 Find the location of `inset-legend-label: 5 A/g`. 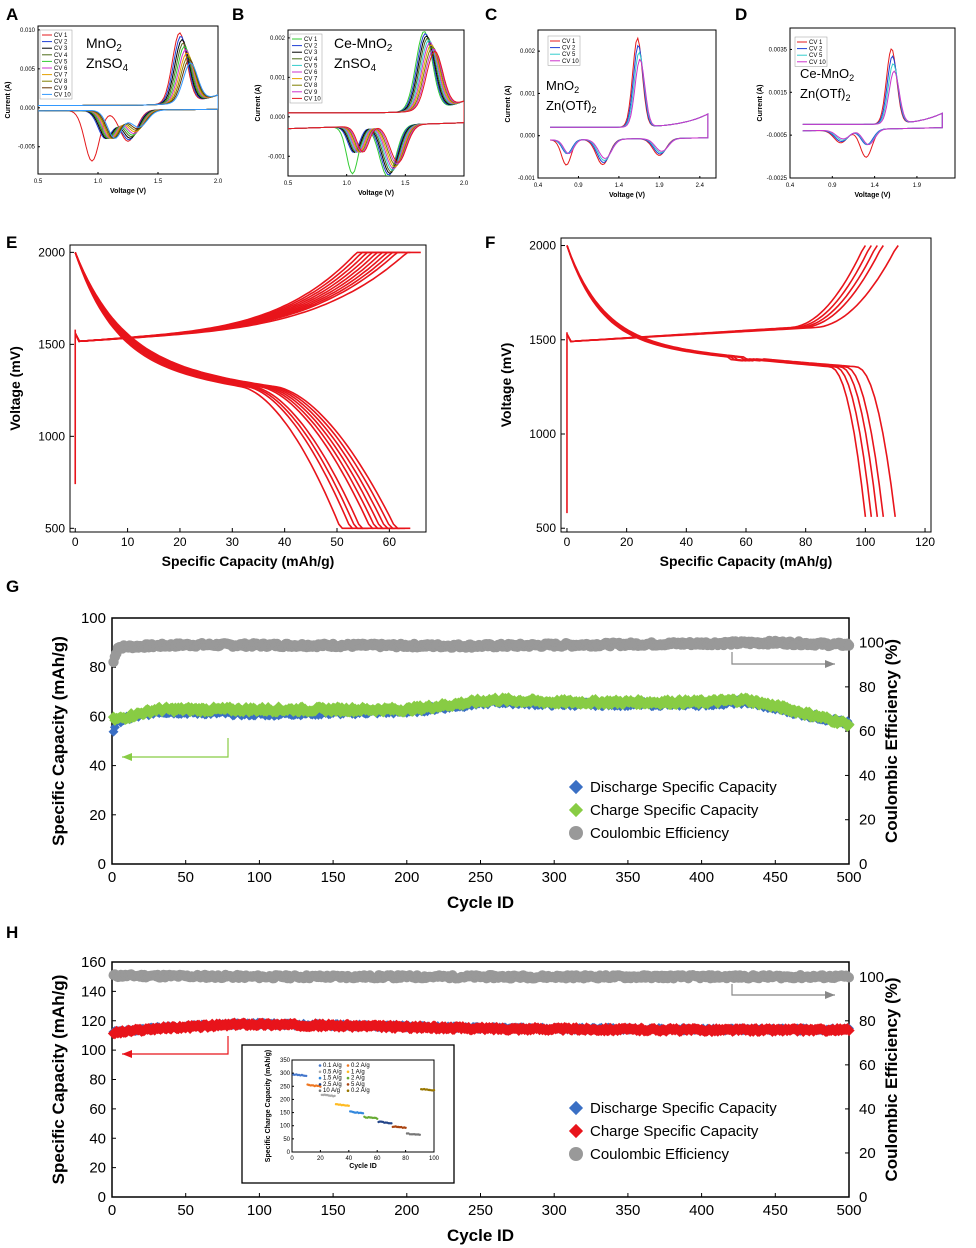

inset-legend-label: 5 A/g is located at coordinates (358, 1085).